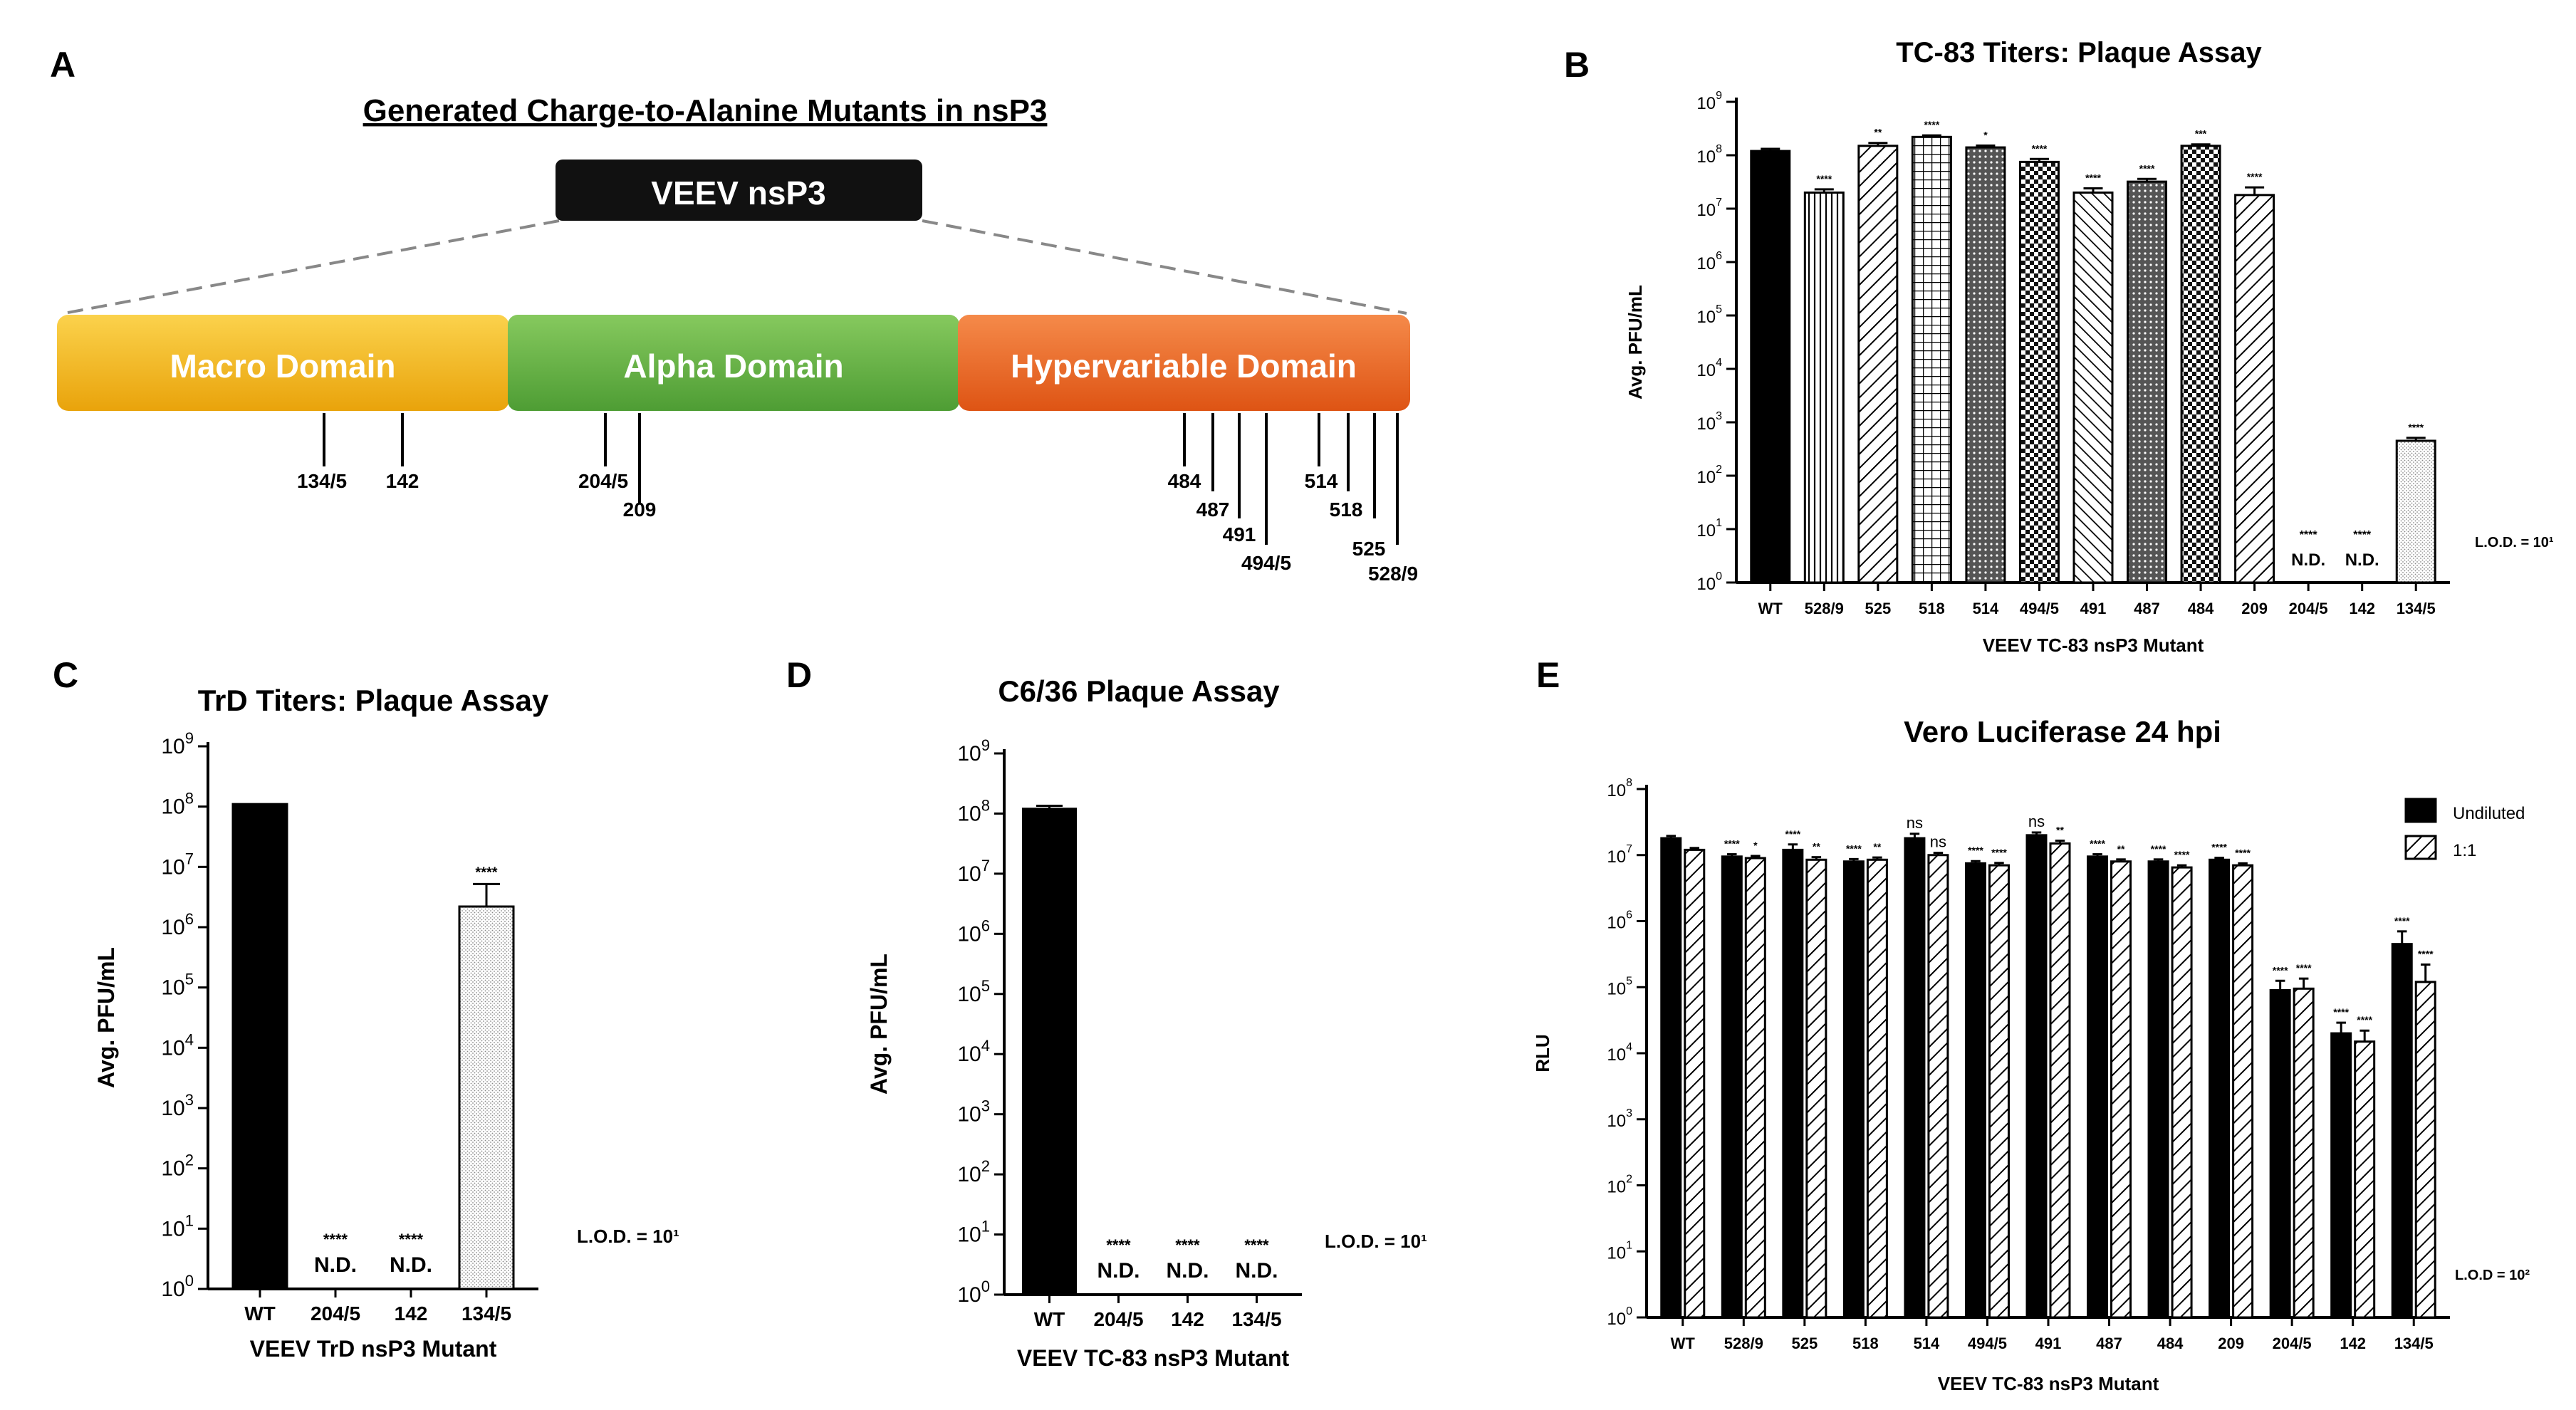  I want to click on site-label-514: 514, so click(1321, 481).